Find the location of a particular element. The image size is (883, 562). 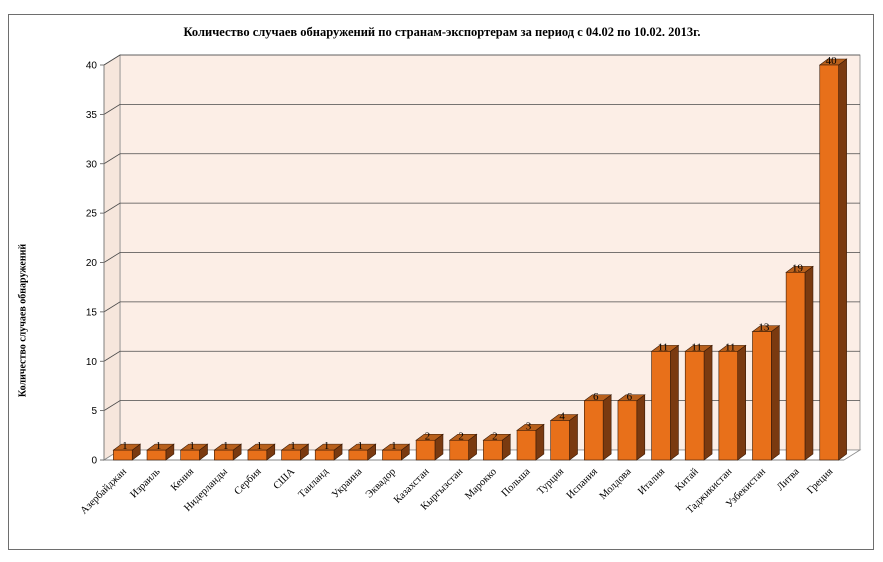

category-label: Азербайджан is located at coordinates (104, 491).